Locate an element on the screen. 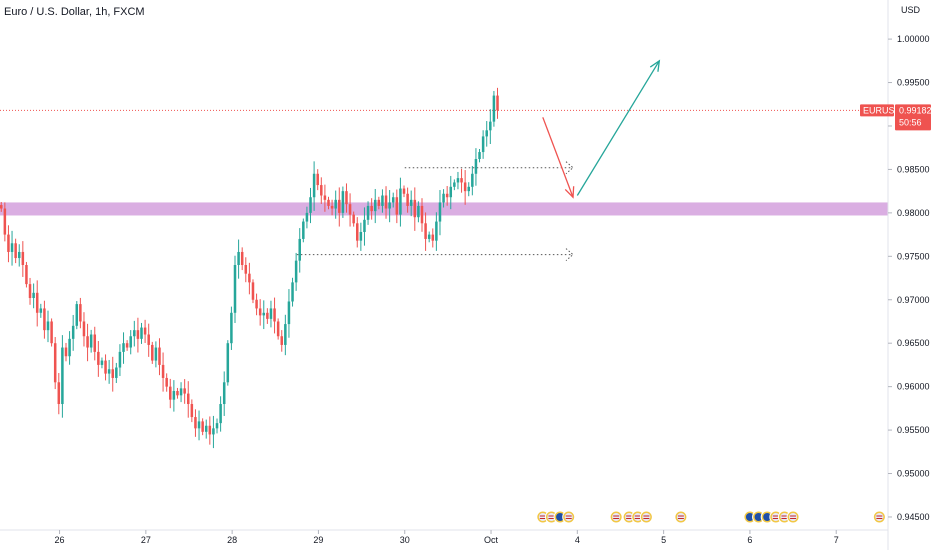  support-zone is located at coordinates (444, 209).